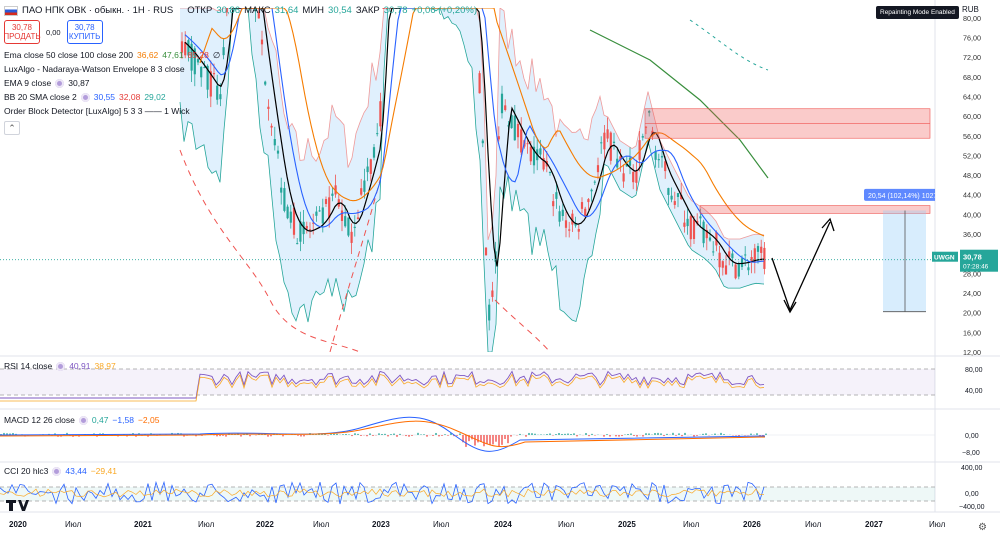 The image size is (1000, 537). I want to click on ema9-value: 30,87, so click(78, 83).